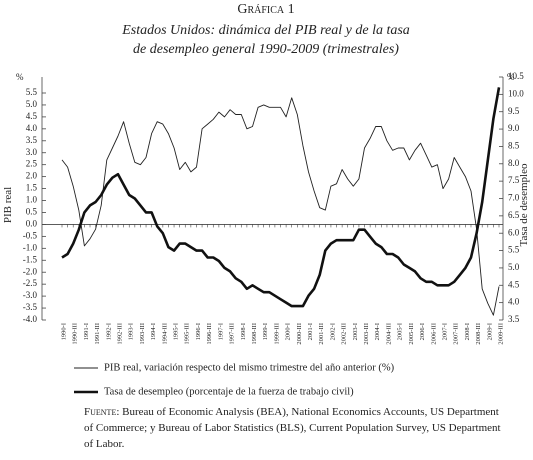 The width and height of the screenshot is (533, 460). Describe the element at coordinates (411, 334) in the screenshot. I see `x-tick-label: 2005-III` at that location.